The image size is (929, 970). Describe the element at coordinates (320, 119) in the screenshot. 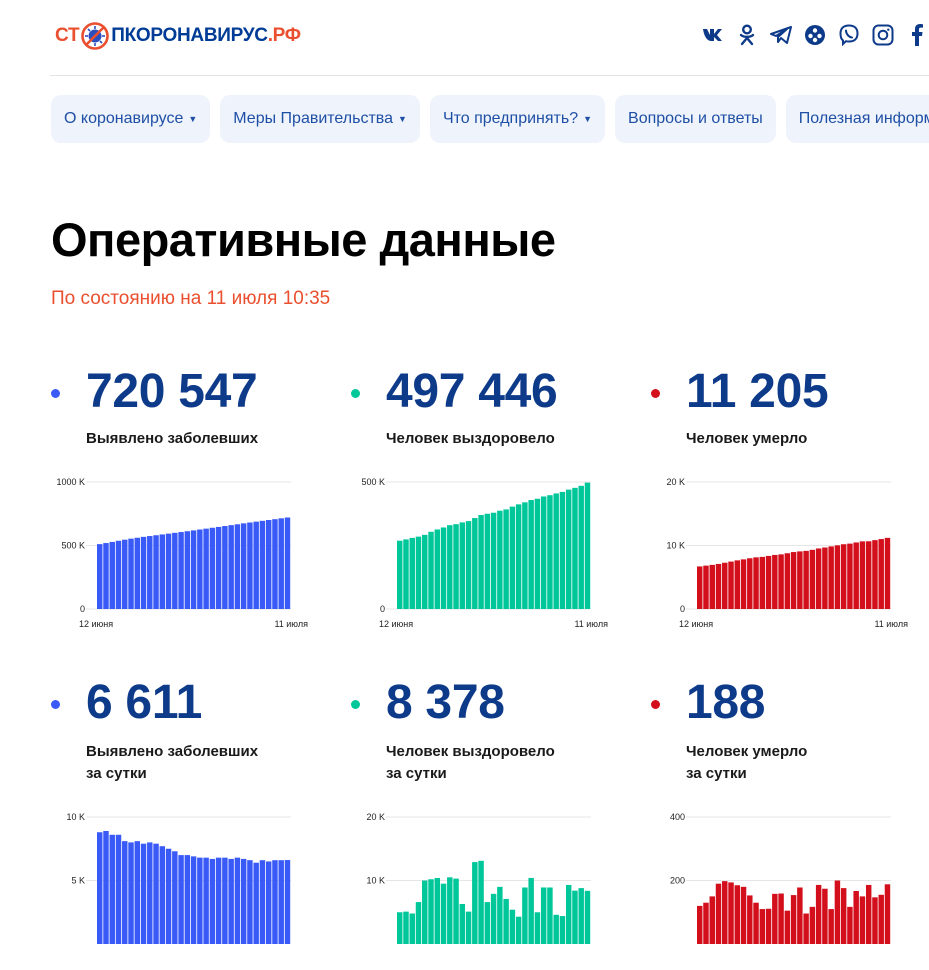

I see `nav-item-government-measures: Меры Правительства ▼` at that location.